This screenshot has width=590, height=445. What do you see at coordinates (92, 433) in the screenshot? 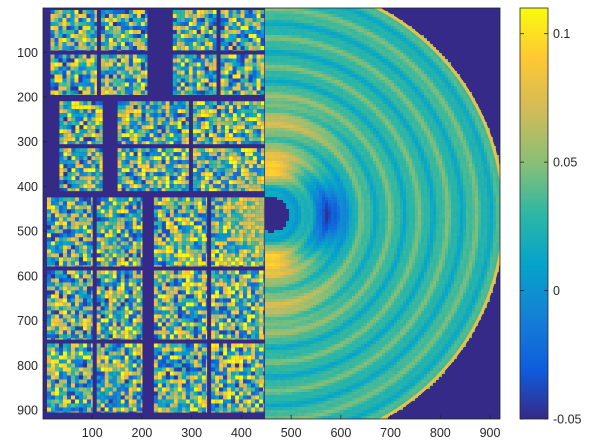
I see `x-tick-label: 100` at bounding box center [92, 433].